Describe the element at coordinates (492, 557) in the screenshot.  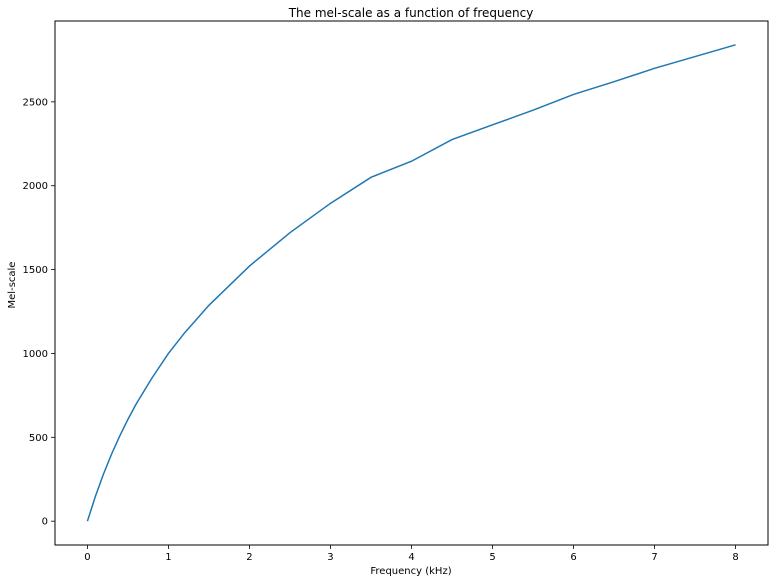
I see `x-tick-label: 5` at that location.